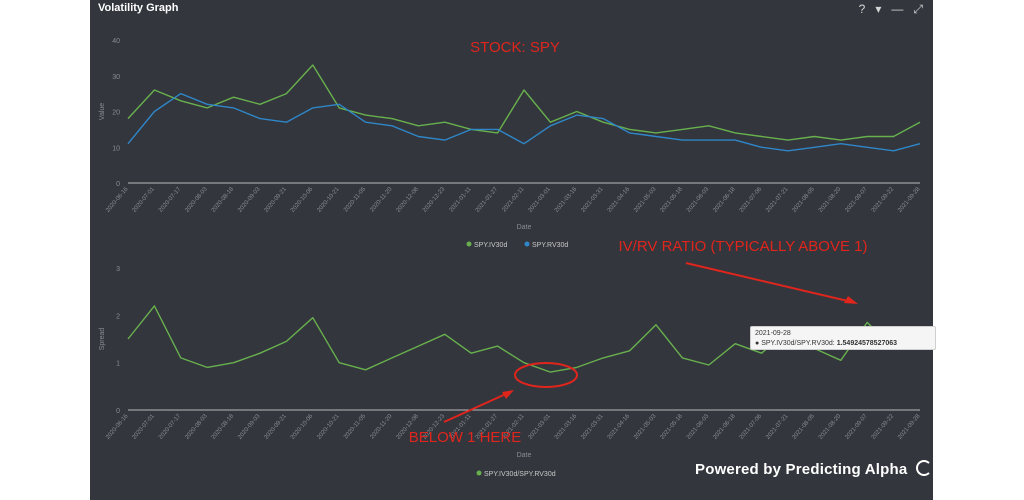 This screenshot has width=1024, height=500. Describe the element at coordinates (524, 122) in the screenshot. I see `series-line-spy-rv30d` at that location.